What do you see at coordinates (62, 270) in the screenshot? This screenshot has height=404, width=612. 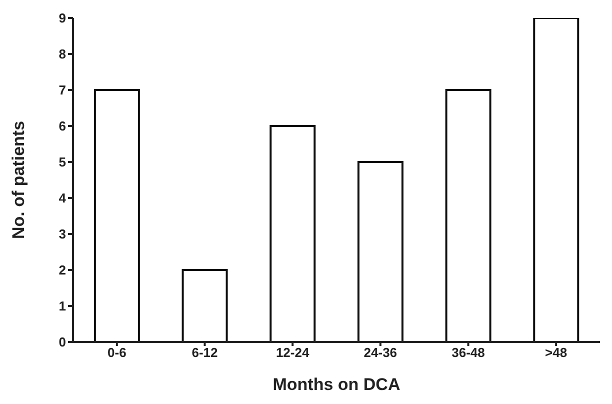 I see `y-tick-label: 2` at bounding box center [62, 270].